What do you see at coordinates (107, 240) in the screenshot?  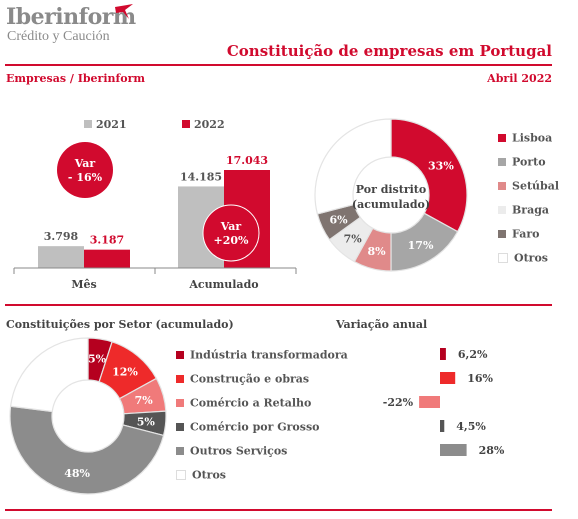 I see `bar-value-label: 3.187` at bounding box center [107, 240].